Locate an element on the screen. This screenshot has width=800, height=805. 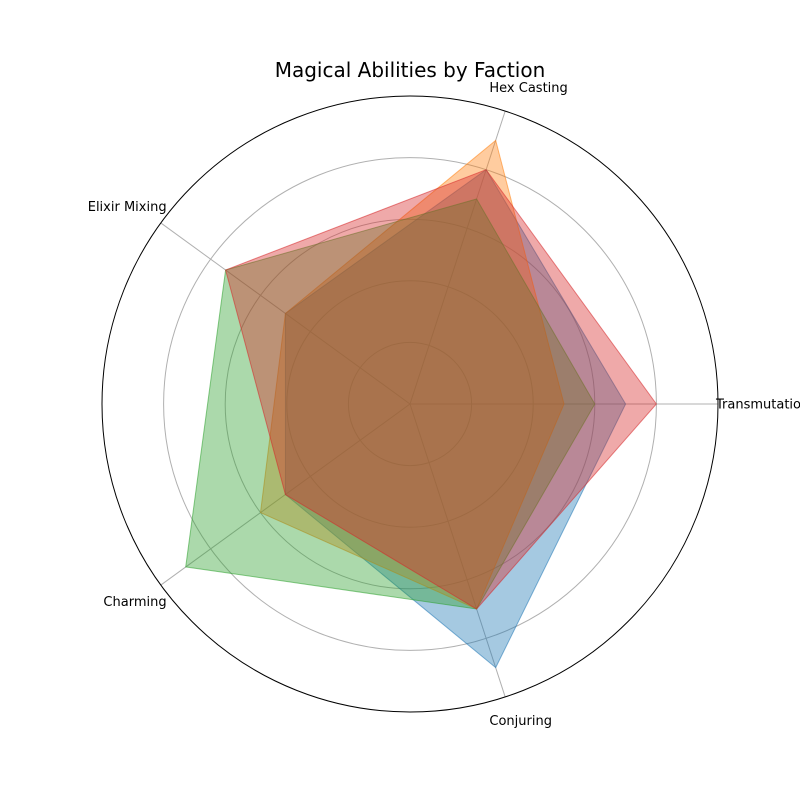
axis-label-hex-casting: Hex Casting is located at coordinates (528, 88).